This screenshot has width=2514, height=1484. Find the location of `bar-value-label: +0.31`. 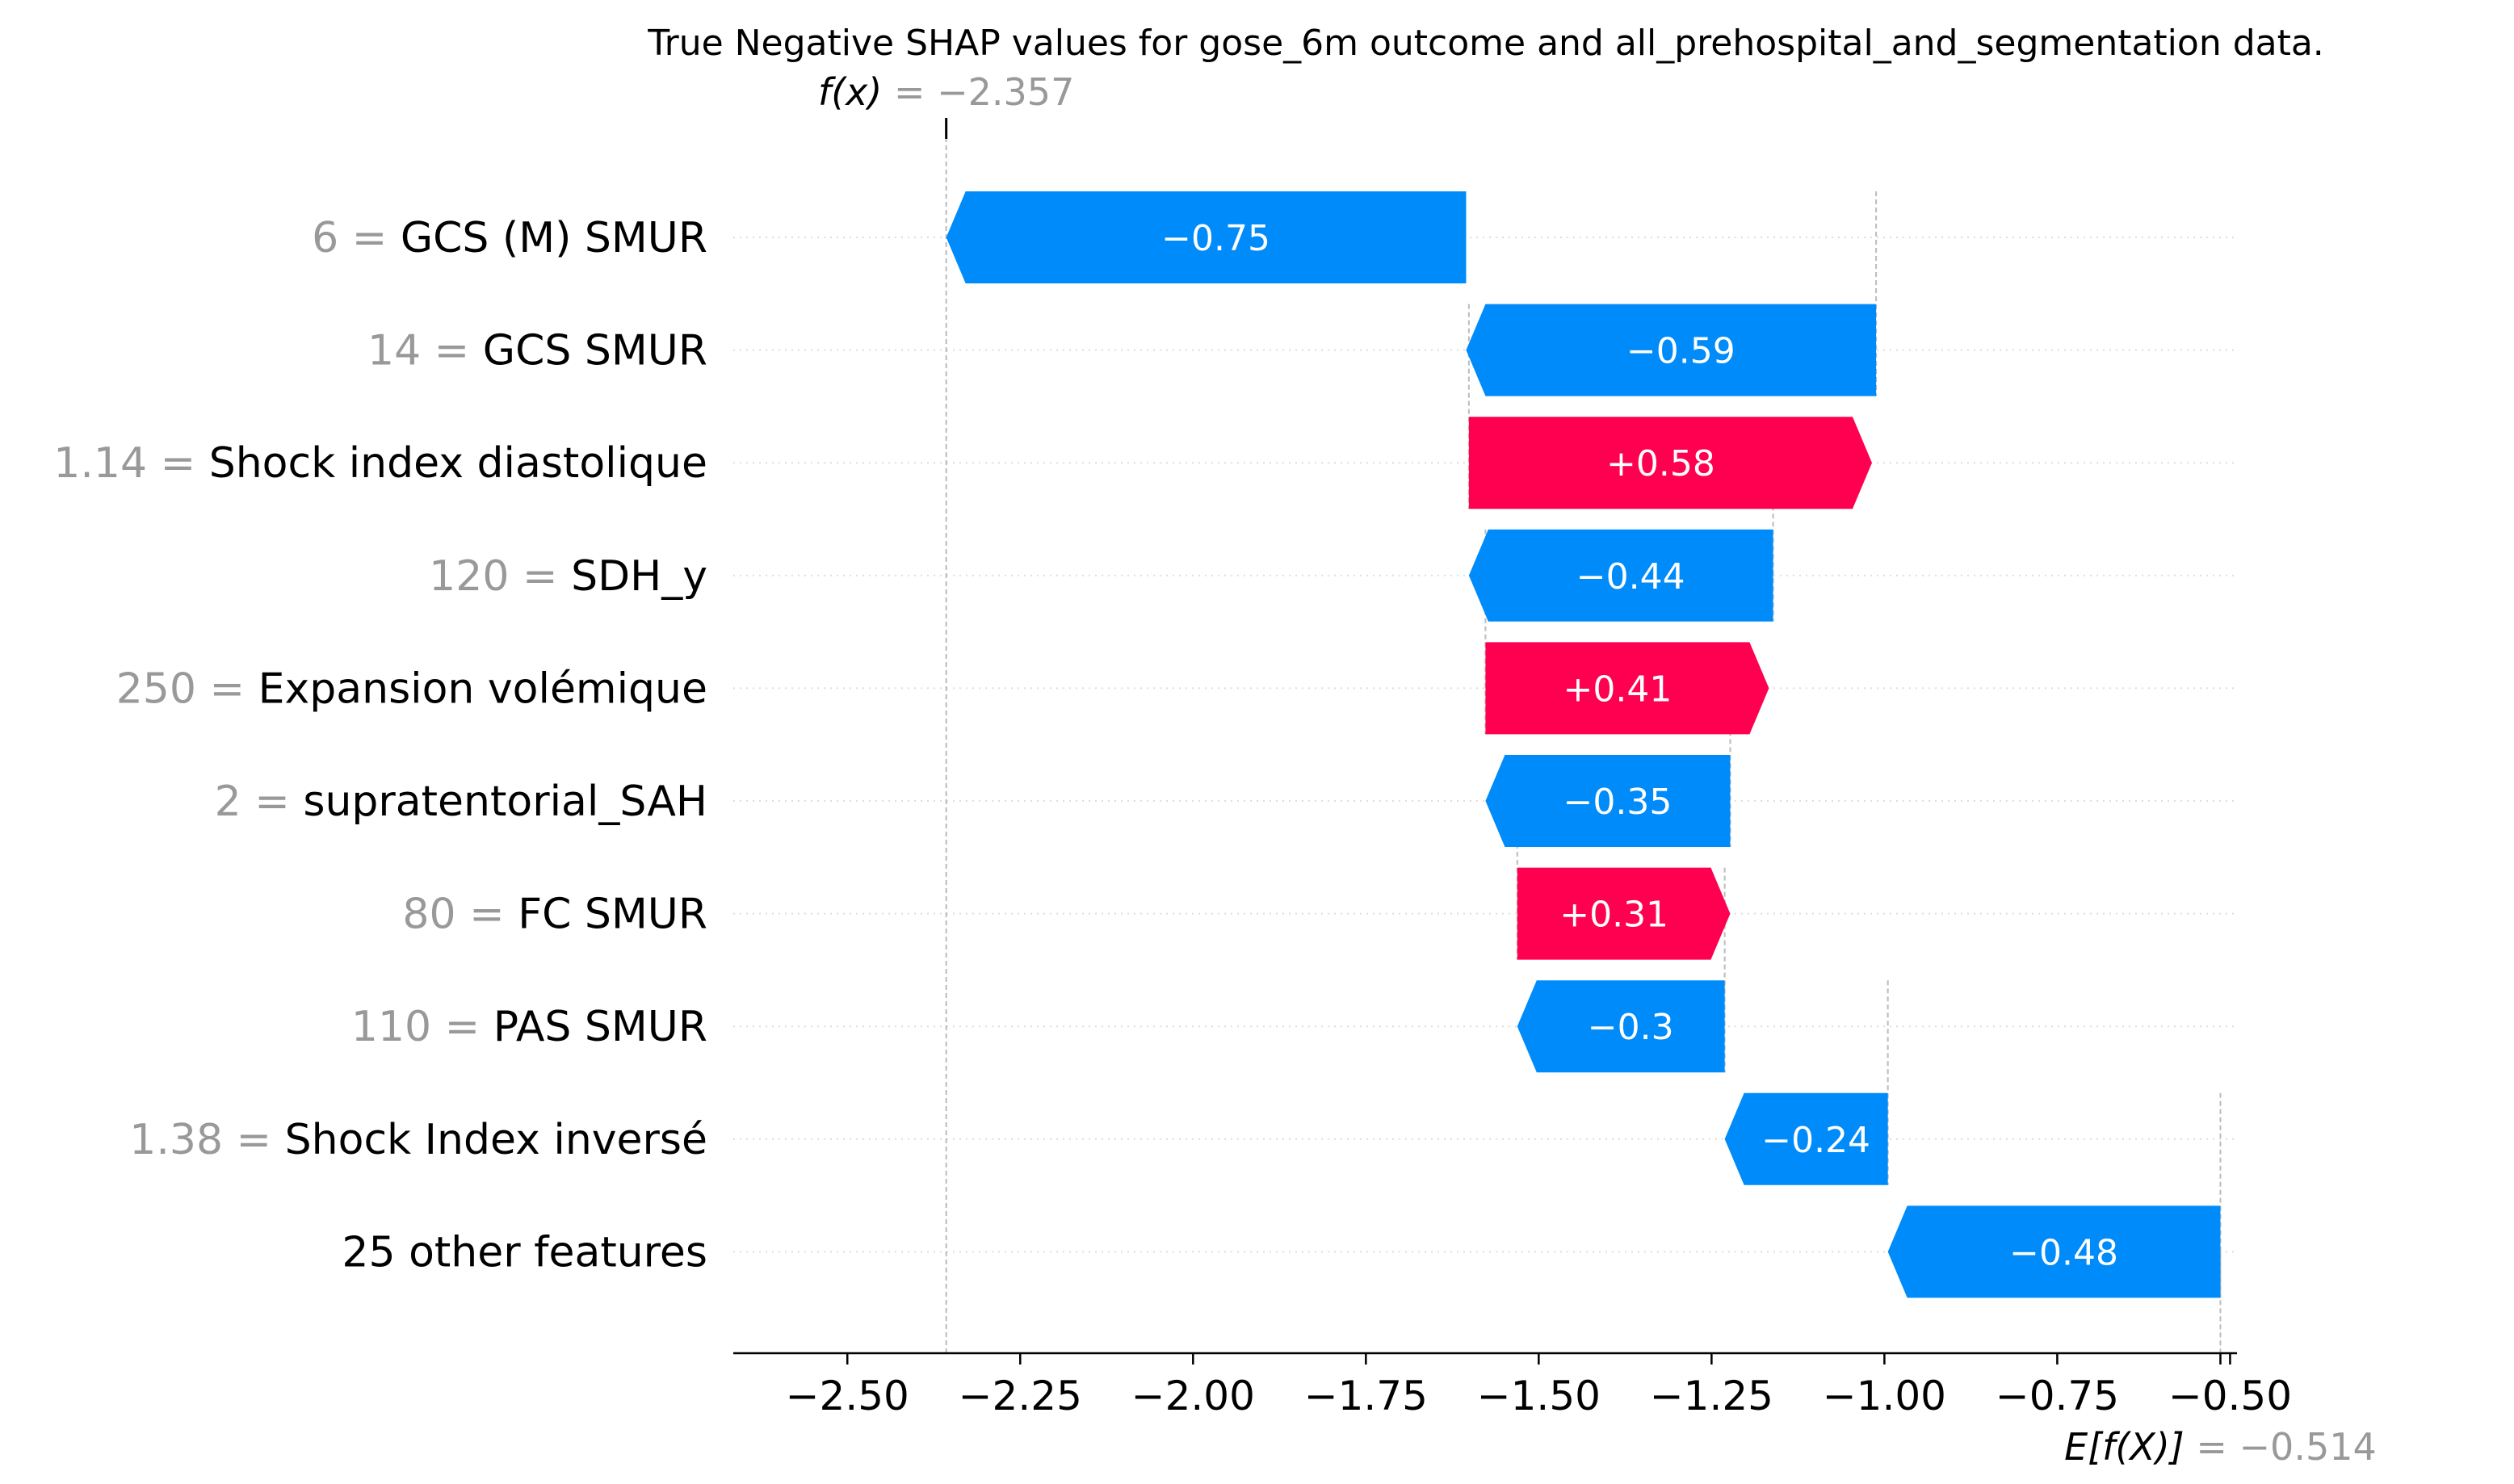

bar-value-label: +0.31 is located at coordinates (1613, 916).